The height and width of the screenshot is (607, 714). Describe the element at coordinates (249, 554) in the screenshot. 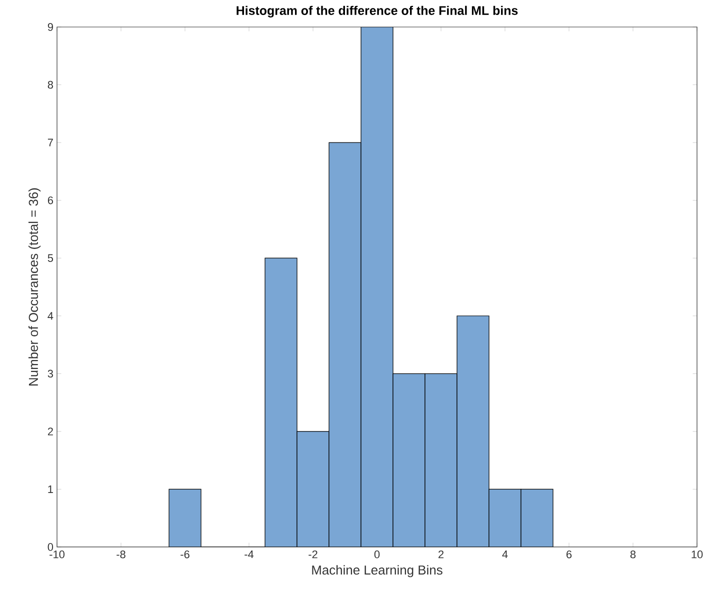

I see `x-tick-label: -4` at that location.